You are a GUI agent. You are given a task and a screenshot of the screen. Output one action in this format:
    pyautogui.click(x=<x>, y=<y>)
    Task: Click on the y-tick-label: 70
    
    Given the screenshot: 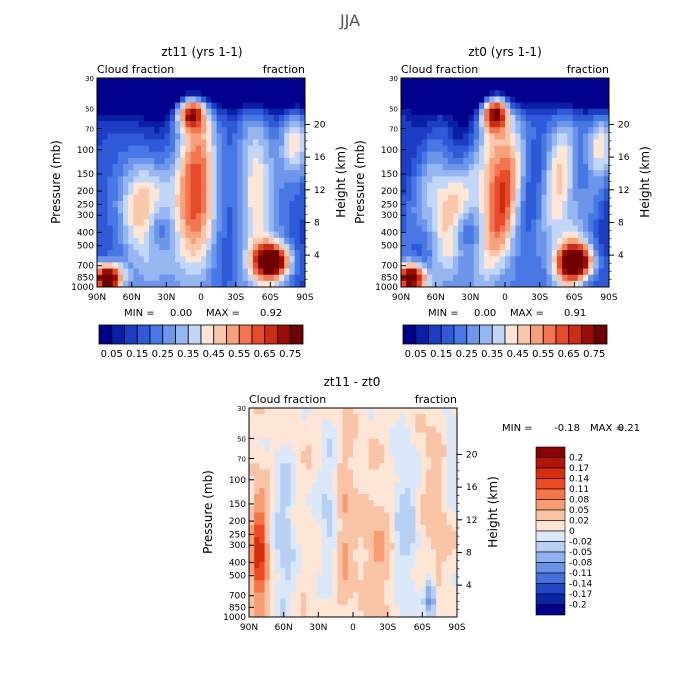 What is the action you would take?
    pyautogui.click(x=393, y=130)
    